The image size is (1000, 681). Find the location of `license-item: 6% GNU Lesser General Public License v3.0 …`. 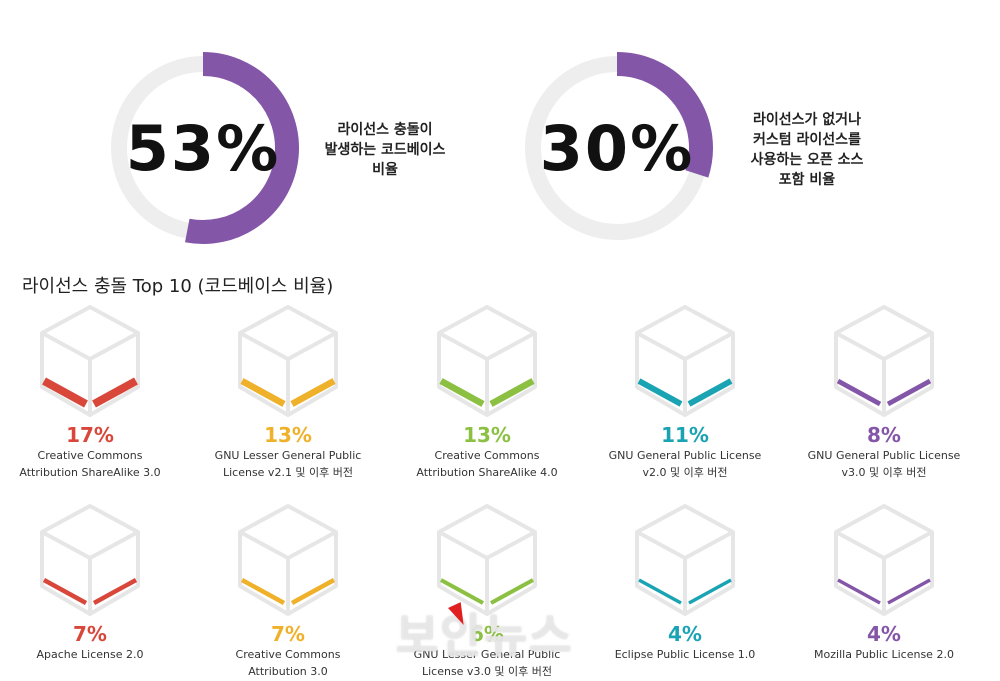

license-item: 6% GNU Lesser General Public License v3.0 … is located at coordinates (487, 591).